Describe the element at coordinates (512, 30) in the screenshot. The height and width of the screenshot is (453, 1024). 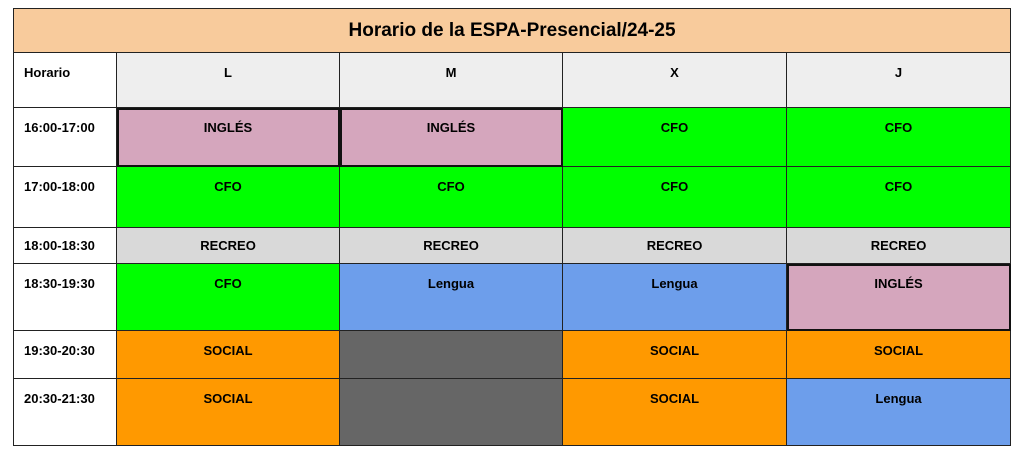
I see `schedule-title: Horario de la ESPA-Presencial/24-25` at that location.